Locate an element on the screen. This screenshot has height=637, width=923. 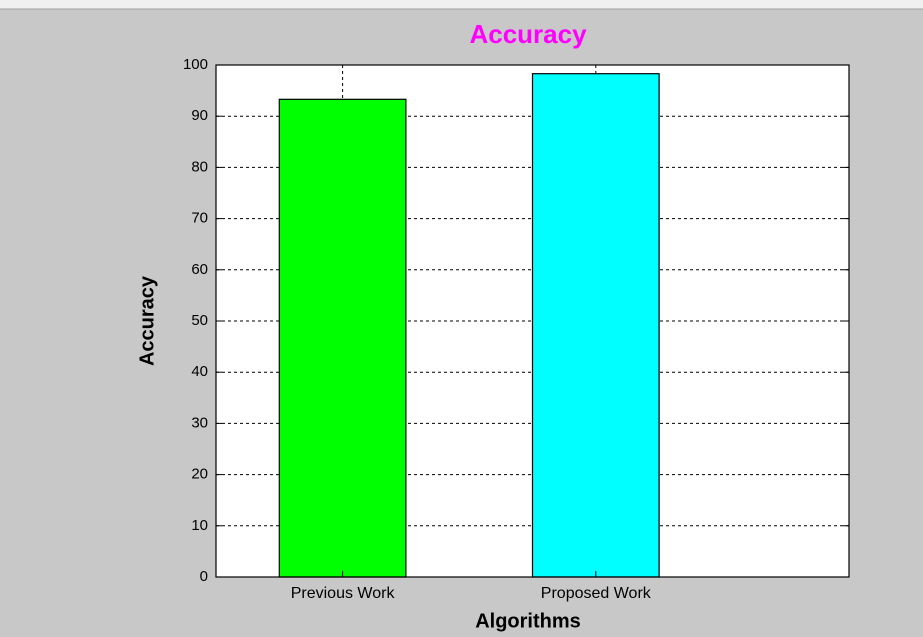
y-tick-label: 80 is located at coordinates (199, 166).